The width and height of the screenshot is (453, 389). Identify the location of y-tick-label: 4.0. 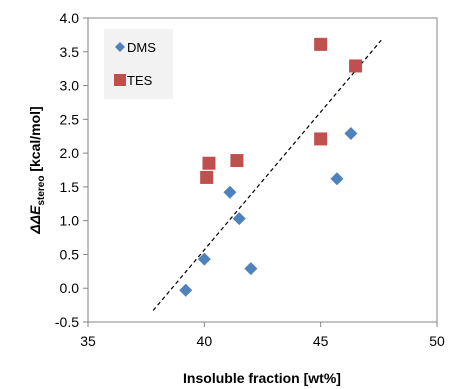
(70, 18).